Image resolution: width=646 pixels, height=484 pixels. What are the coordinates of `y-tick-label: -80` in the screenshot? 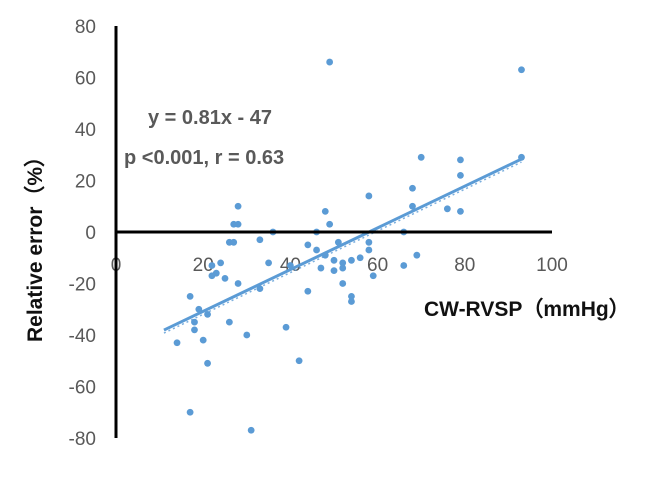 It's located at (82, 439).